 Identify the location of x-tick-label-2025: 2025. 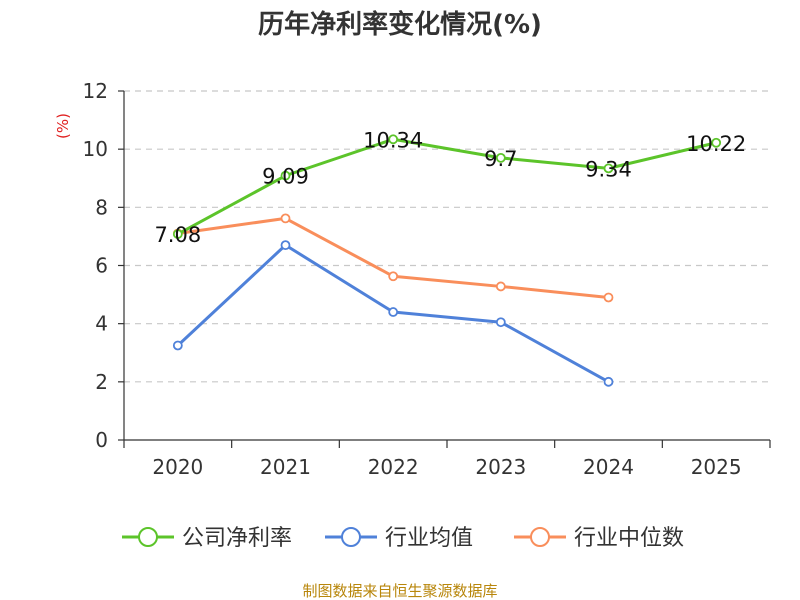
(716, 467).